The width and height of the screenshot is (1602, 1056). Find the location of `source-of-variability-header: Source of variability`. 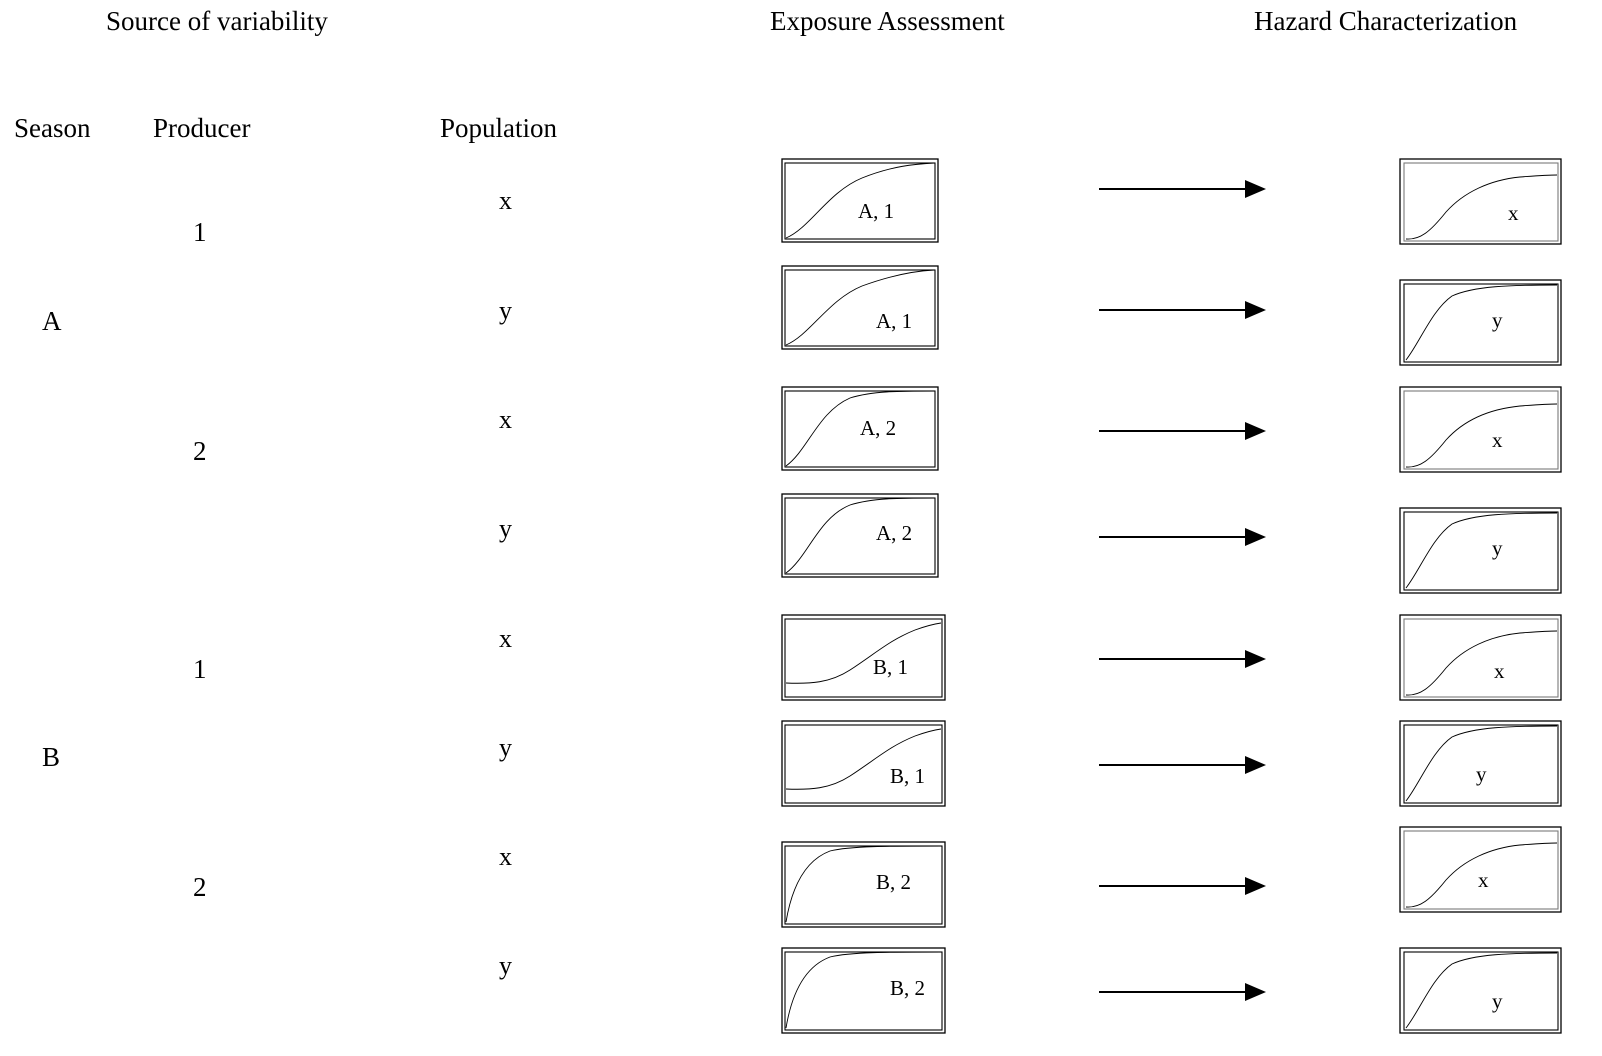

source-of-variability-header: Source of variability is located at coordinates (217, 21).